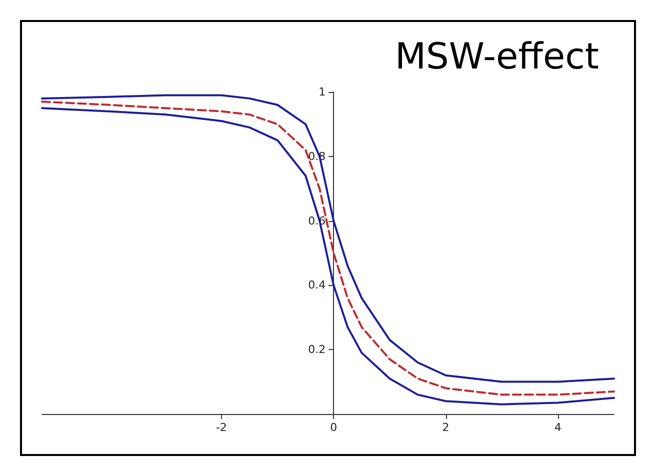 The image size is (656, 476). What do you see at coordinates (558, 427) in the screenshot?
I see `x-tick-label: 4` at bounding box center [558, 427].